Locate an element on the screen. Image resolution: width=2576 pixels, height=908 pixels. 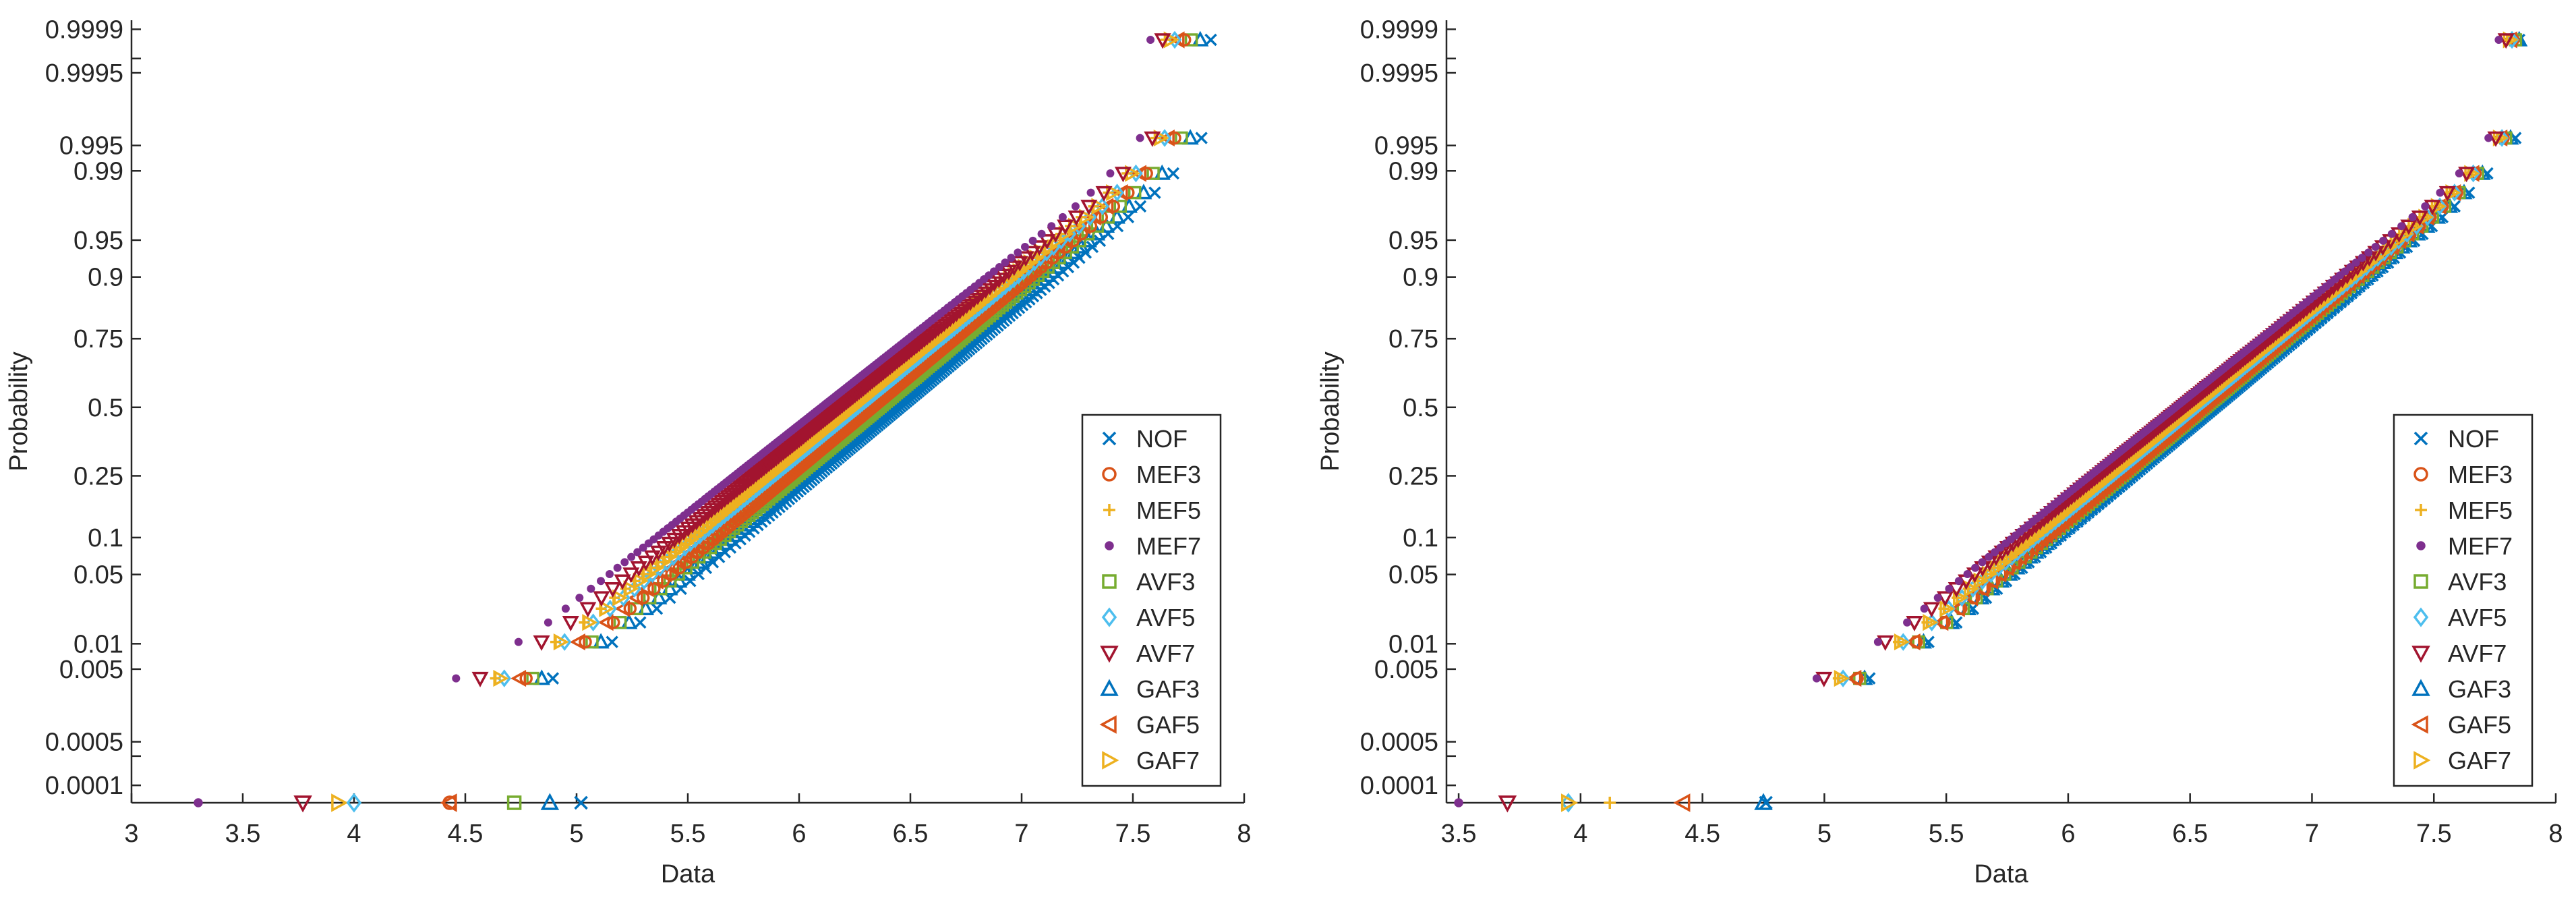
square-marker-icon is located at coordinates (1109, 581).